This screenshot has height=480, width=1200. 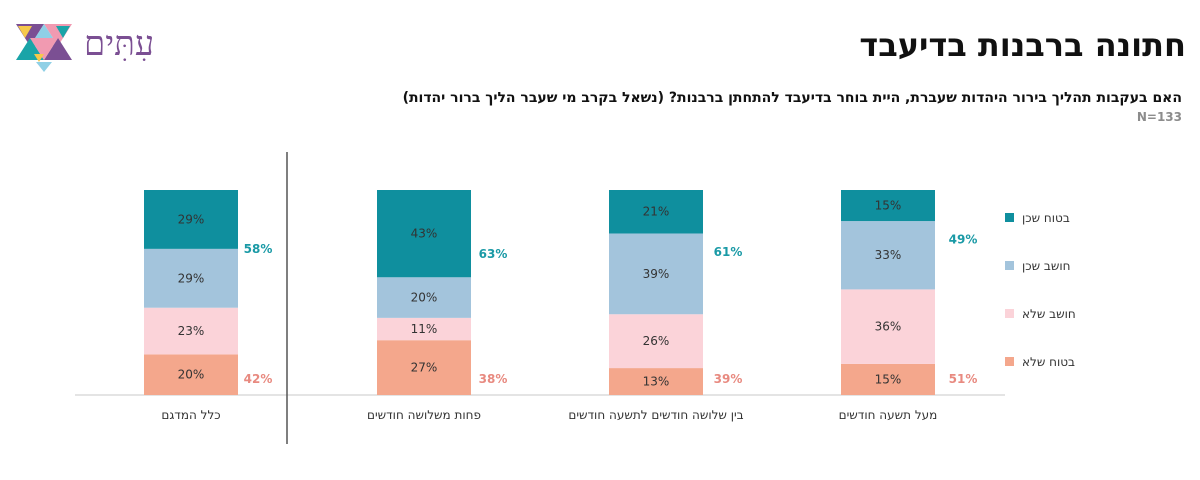 What do you see at coordinates (1022, 45) in the screenshot?
I see `page-title: חתונה ברבנות בדיעבד` at bounding box center [1022, 45].